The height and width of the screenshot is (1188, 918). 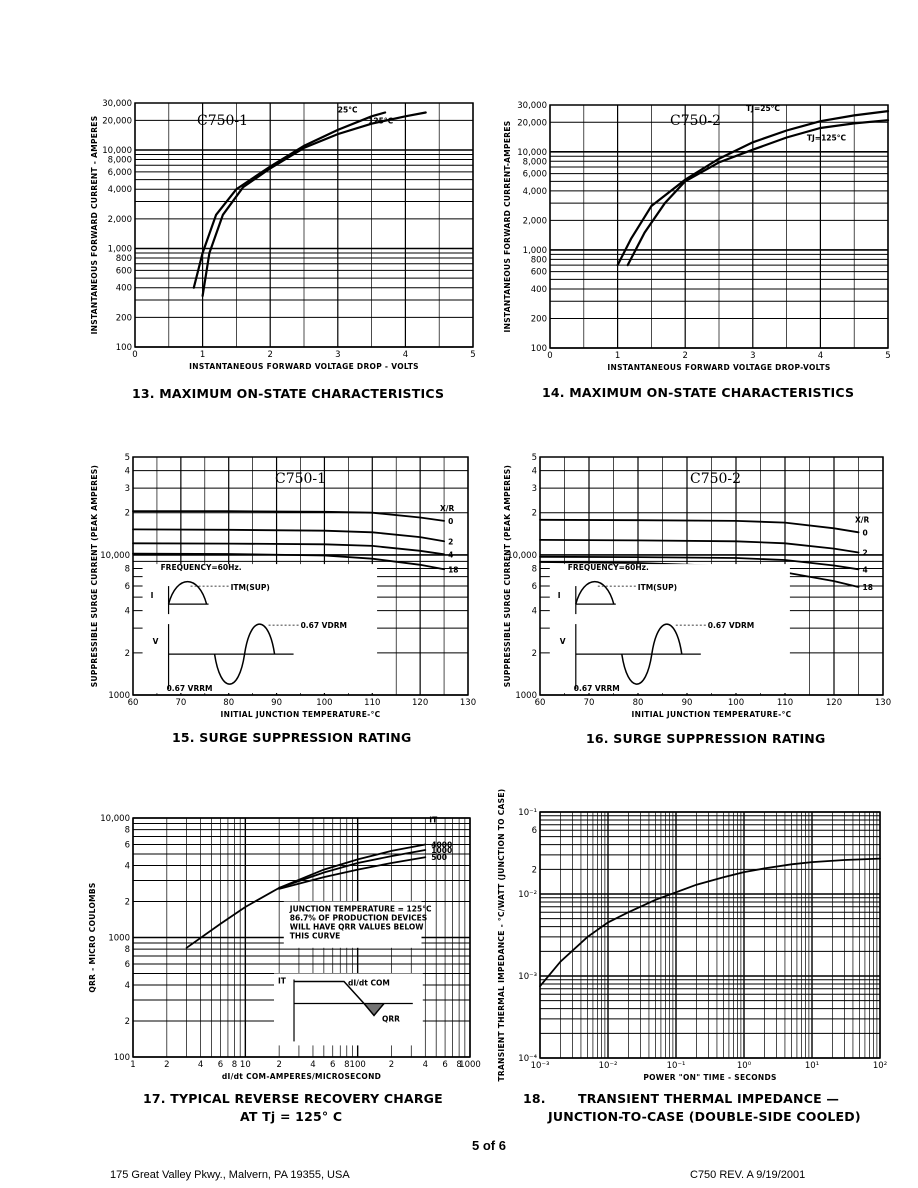 What do you see at coordinates (758, 193) in the screenshot?
I see `series-line-TJ=125°C` at bounding box center [758, 193].